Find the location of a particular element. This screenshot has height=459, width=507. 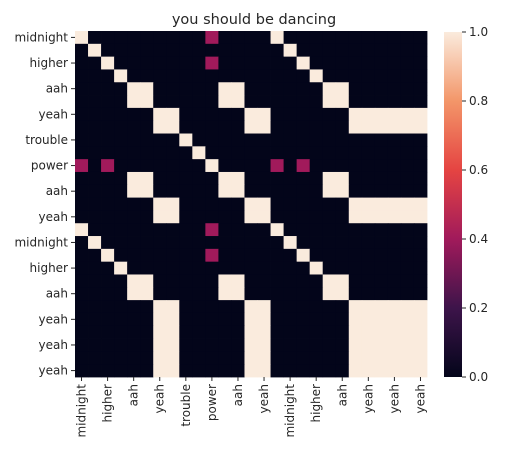

x-tick-label: power is located at coordinates (212, 402).